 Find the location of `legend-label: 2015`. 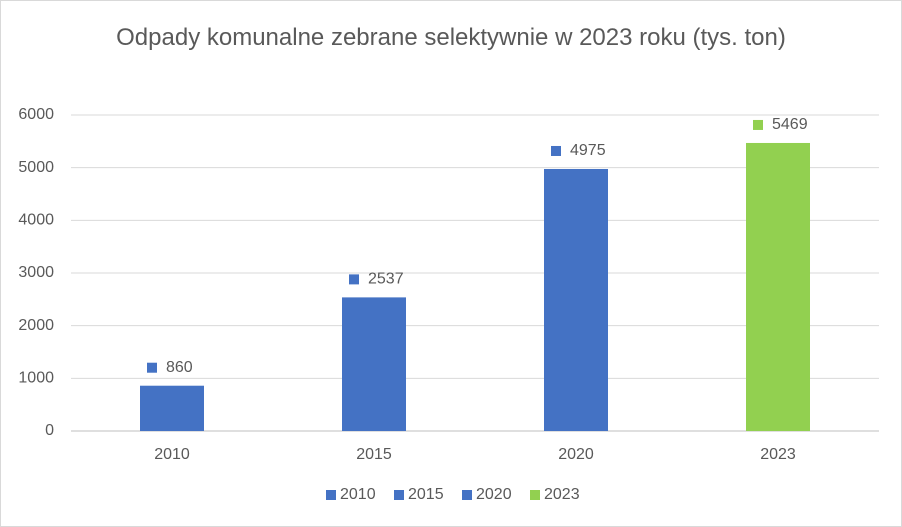

legend-label: 2015 is located at coordinates (426, 494).